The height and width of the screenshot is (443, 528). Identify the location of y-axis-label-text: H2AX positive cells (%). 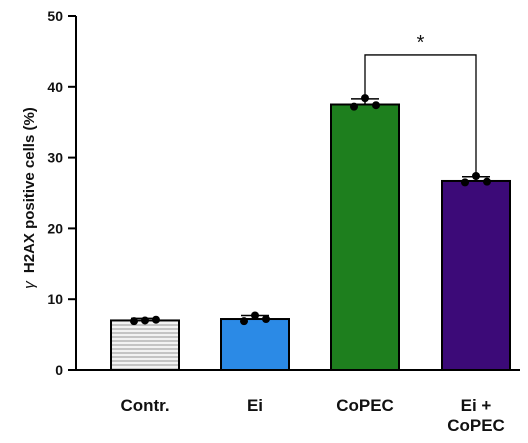
(29, 190).